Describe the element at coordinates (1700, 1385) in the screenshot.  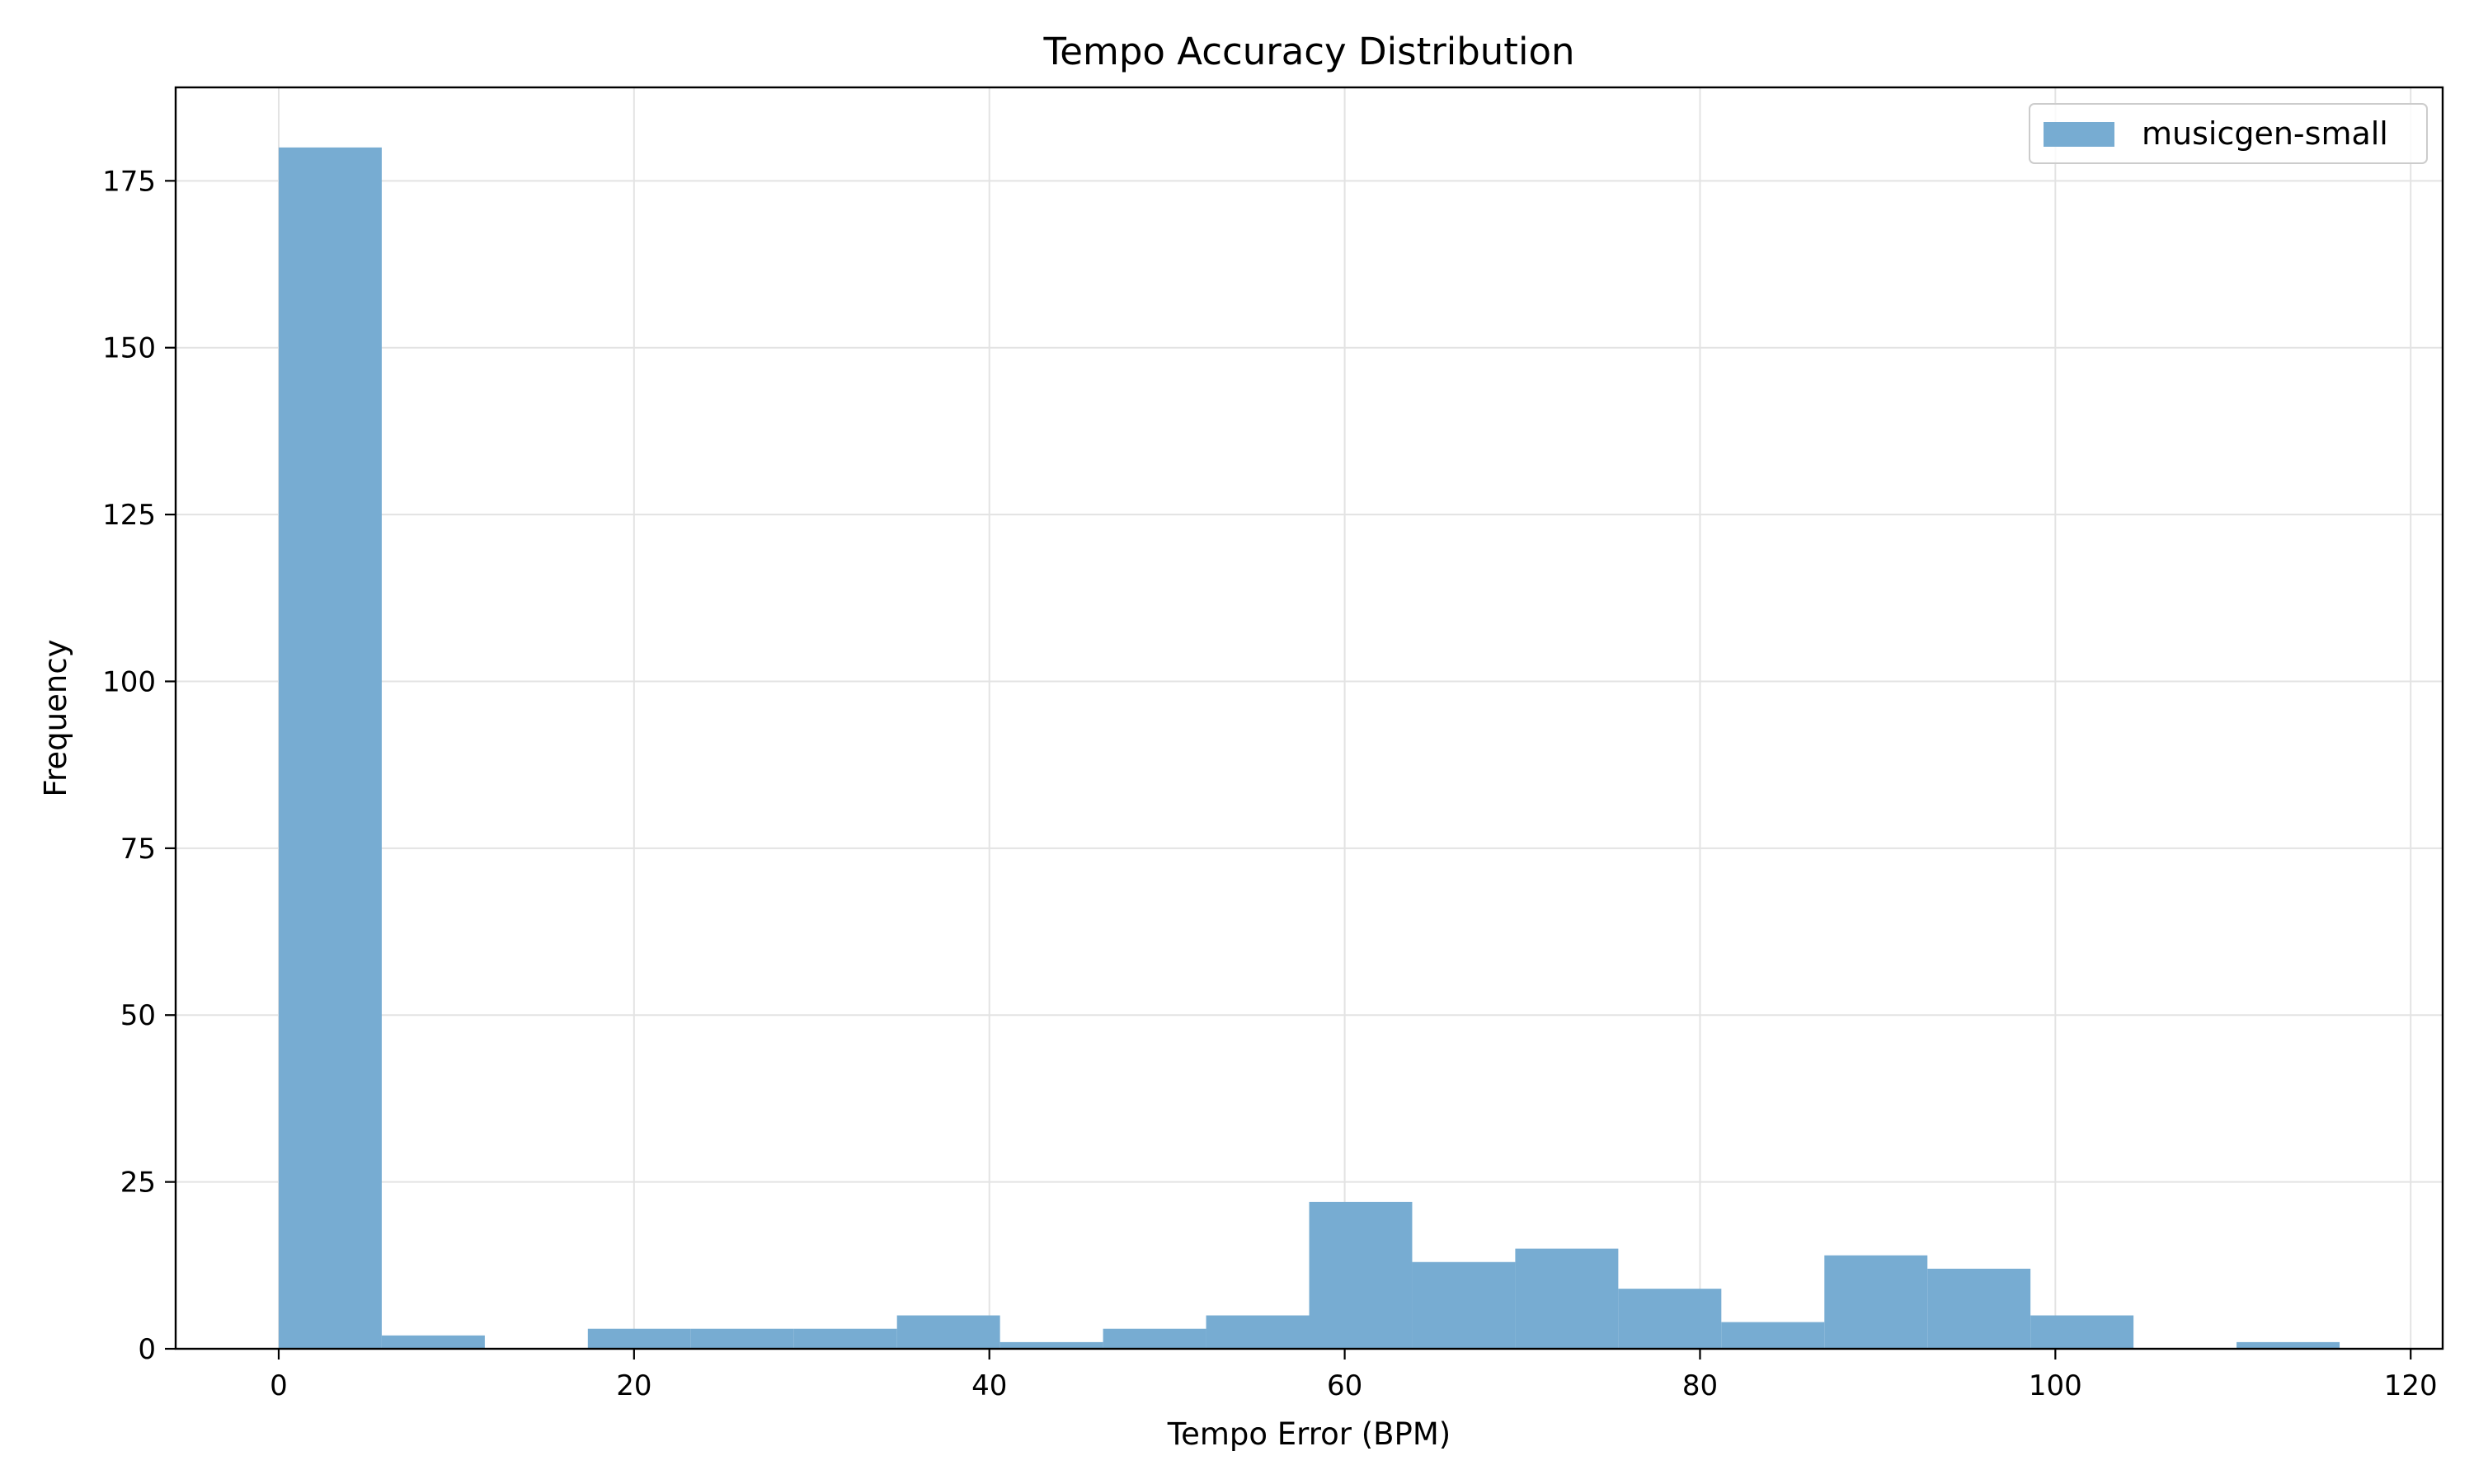
I see `x-tick-label: 80` at that location.